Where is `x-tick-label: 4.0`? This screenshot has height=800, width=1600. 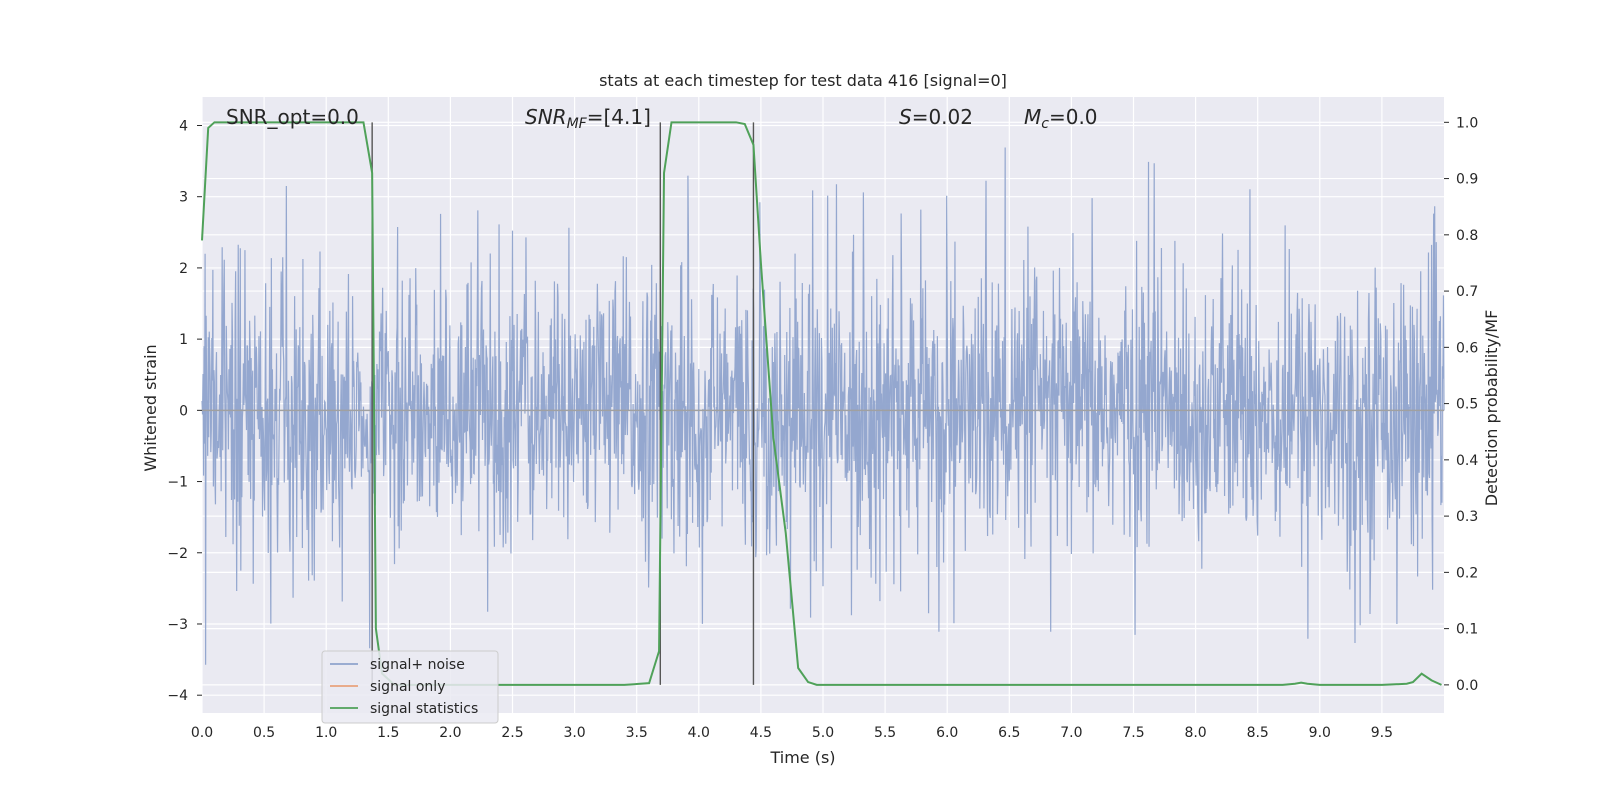 x-tick-label: 4.0 is located at coordinates (699, 733).